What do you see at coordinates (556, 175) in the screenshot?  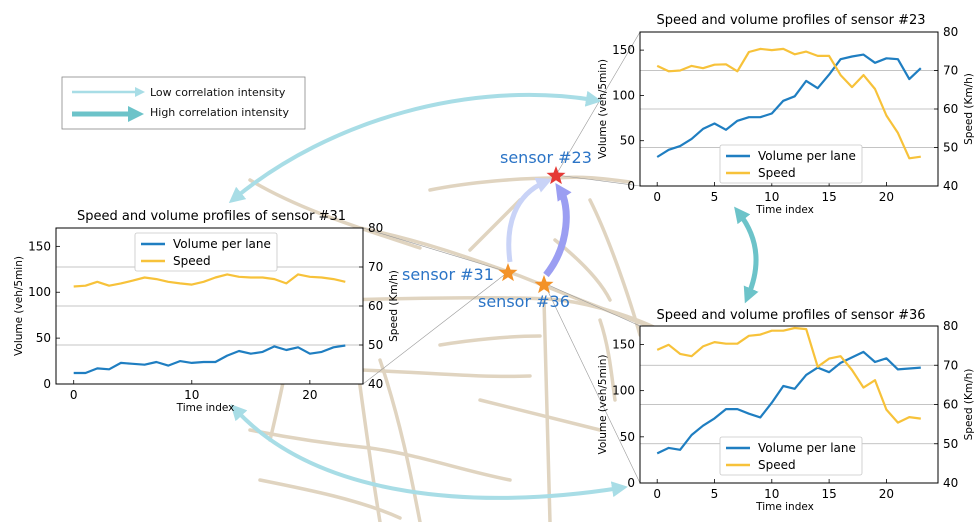 I see `sensor-23-star-icon` at bounding box center [556, 175].